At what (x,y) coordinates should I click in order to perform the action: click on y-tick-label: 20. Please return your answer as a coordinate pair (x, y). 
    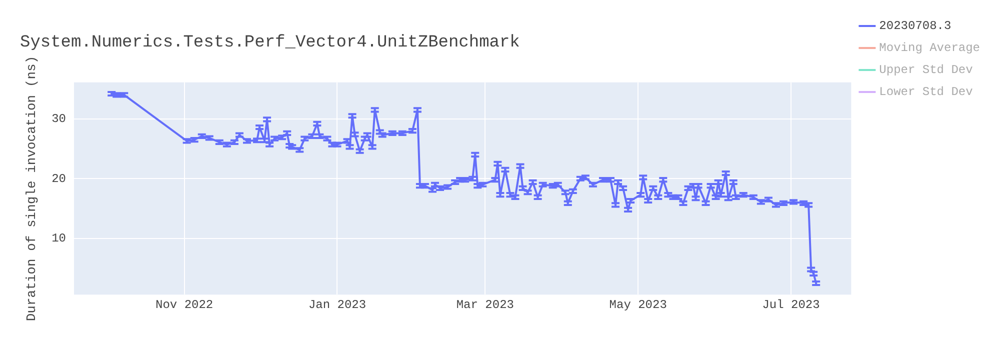
    Looking at the image, I should click on (59, 179).